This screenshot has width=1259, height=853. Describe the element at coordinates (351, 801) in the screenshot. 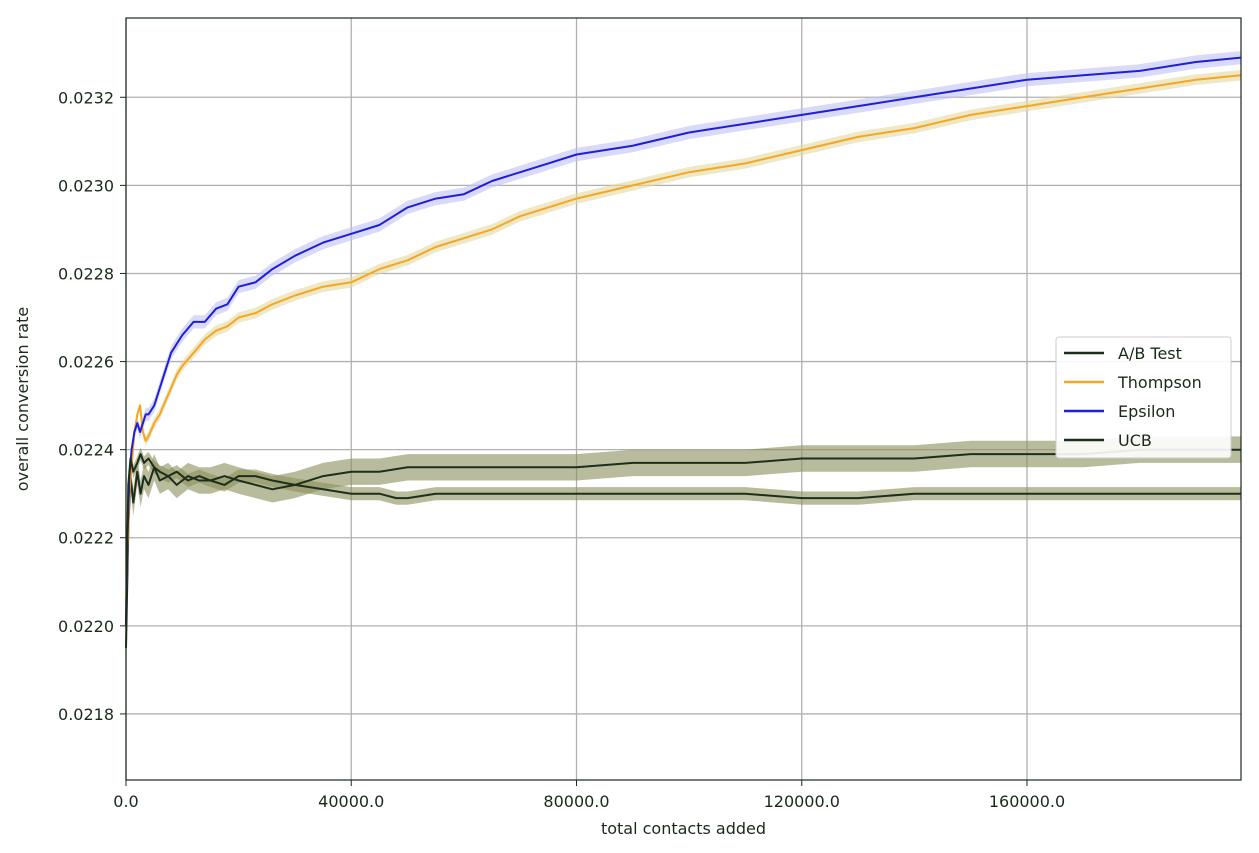

I see `x-tick-label: 40000.0` at that location.